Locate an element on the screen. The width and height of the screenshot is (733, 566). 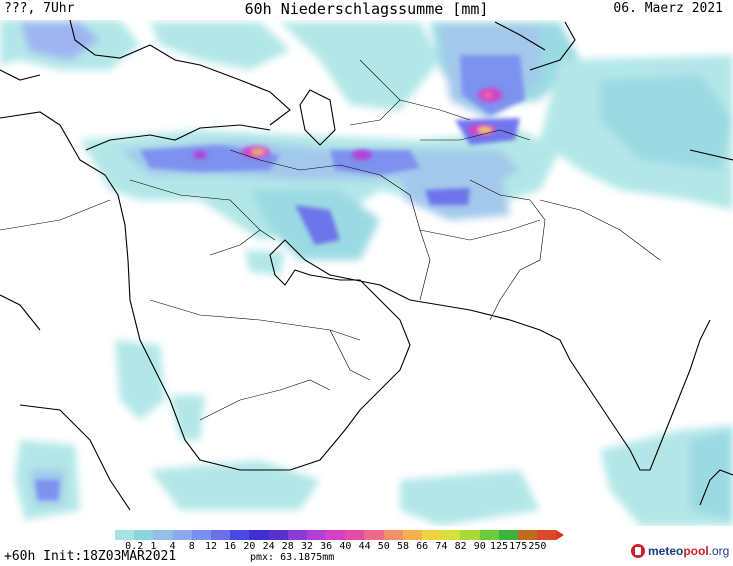
colorbar-tick: 66 is located at coordinates (422, 546).